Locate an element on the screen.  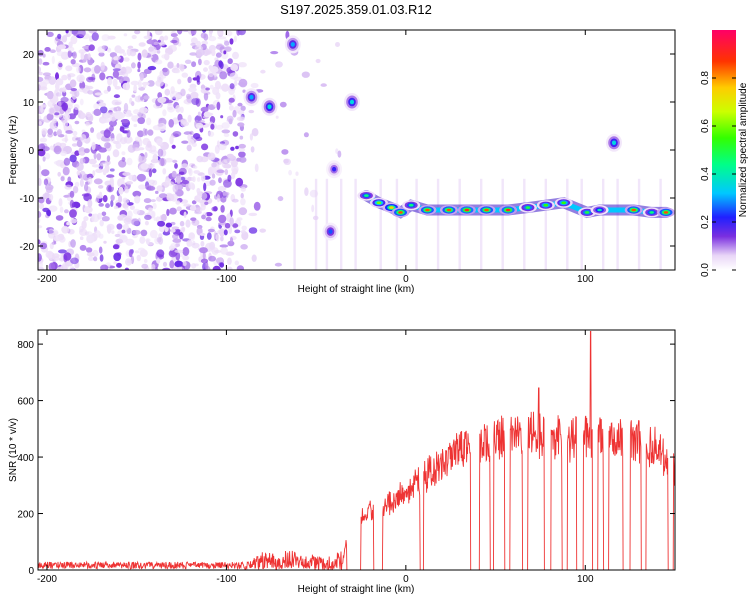
chart-title: S197.2025.359.01.03.R12 is located at coordinates (356, 9).